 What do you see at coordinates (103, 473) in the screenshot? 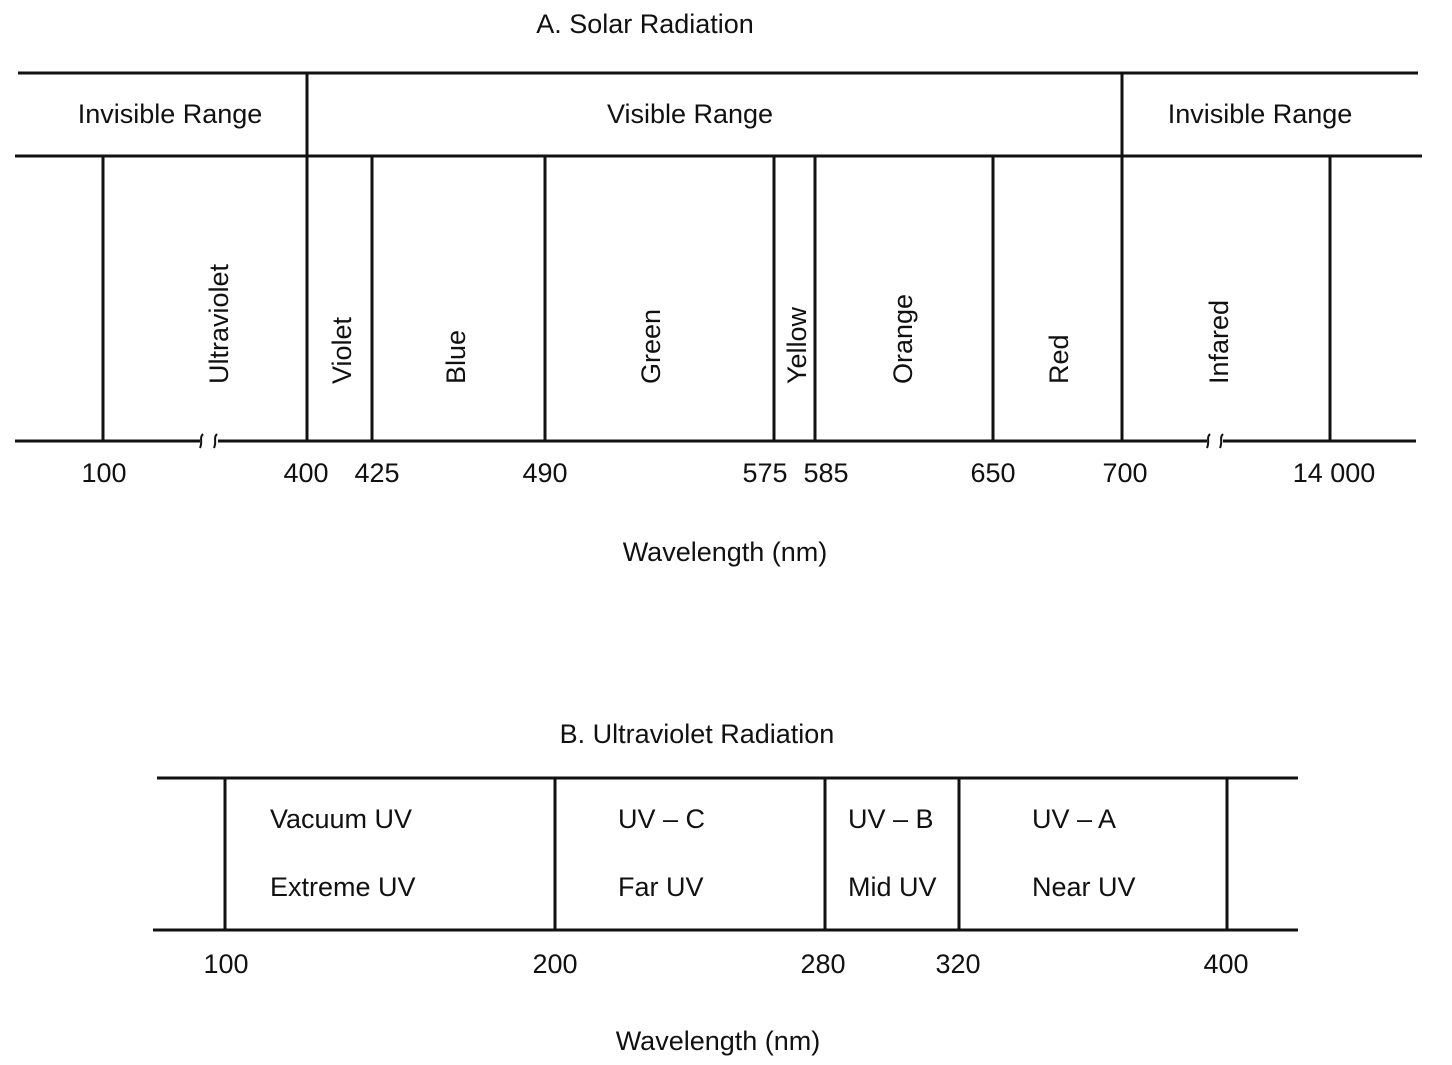
I see `tick-label-100: 100` at bounding box center [103, 473].